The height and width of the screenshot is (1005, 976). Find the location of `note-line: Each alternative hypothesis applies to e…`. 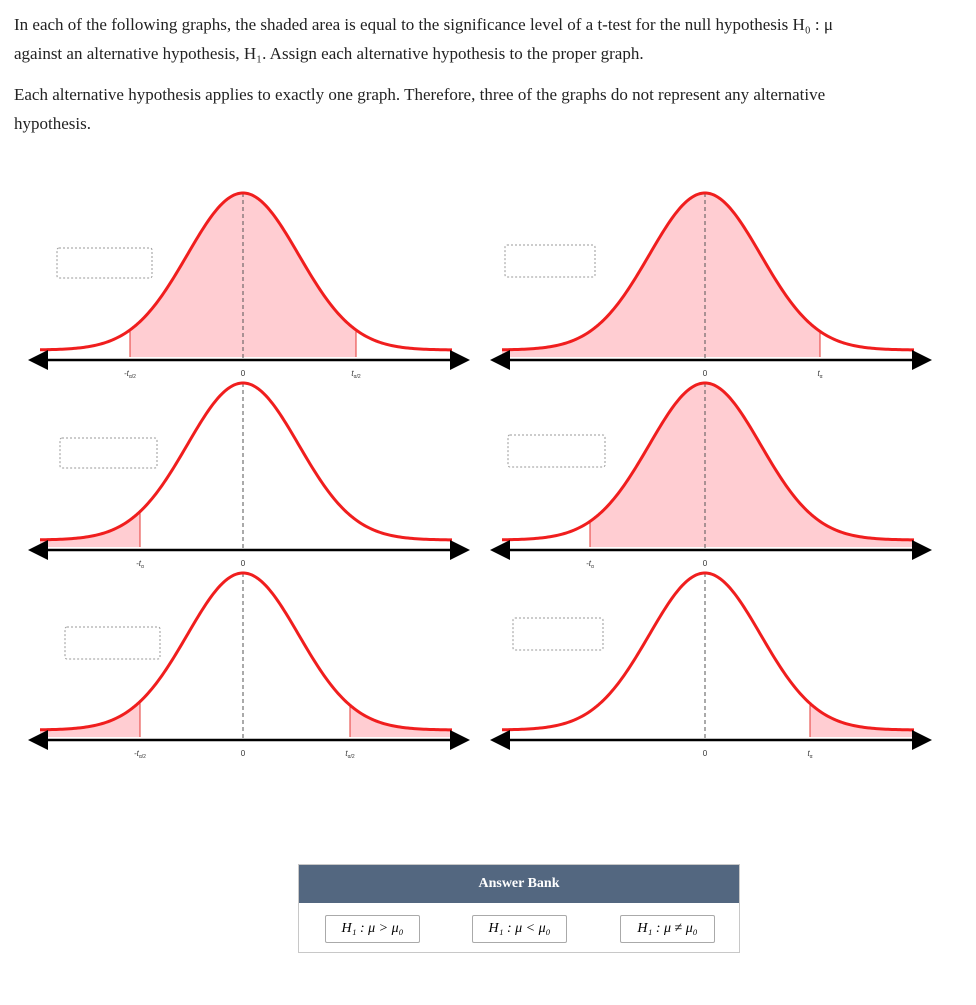

note-line: Each alternative hypothesis applies to e… is located at coordinates (420, 94).